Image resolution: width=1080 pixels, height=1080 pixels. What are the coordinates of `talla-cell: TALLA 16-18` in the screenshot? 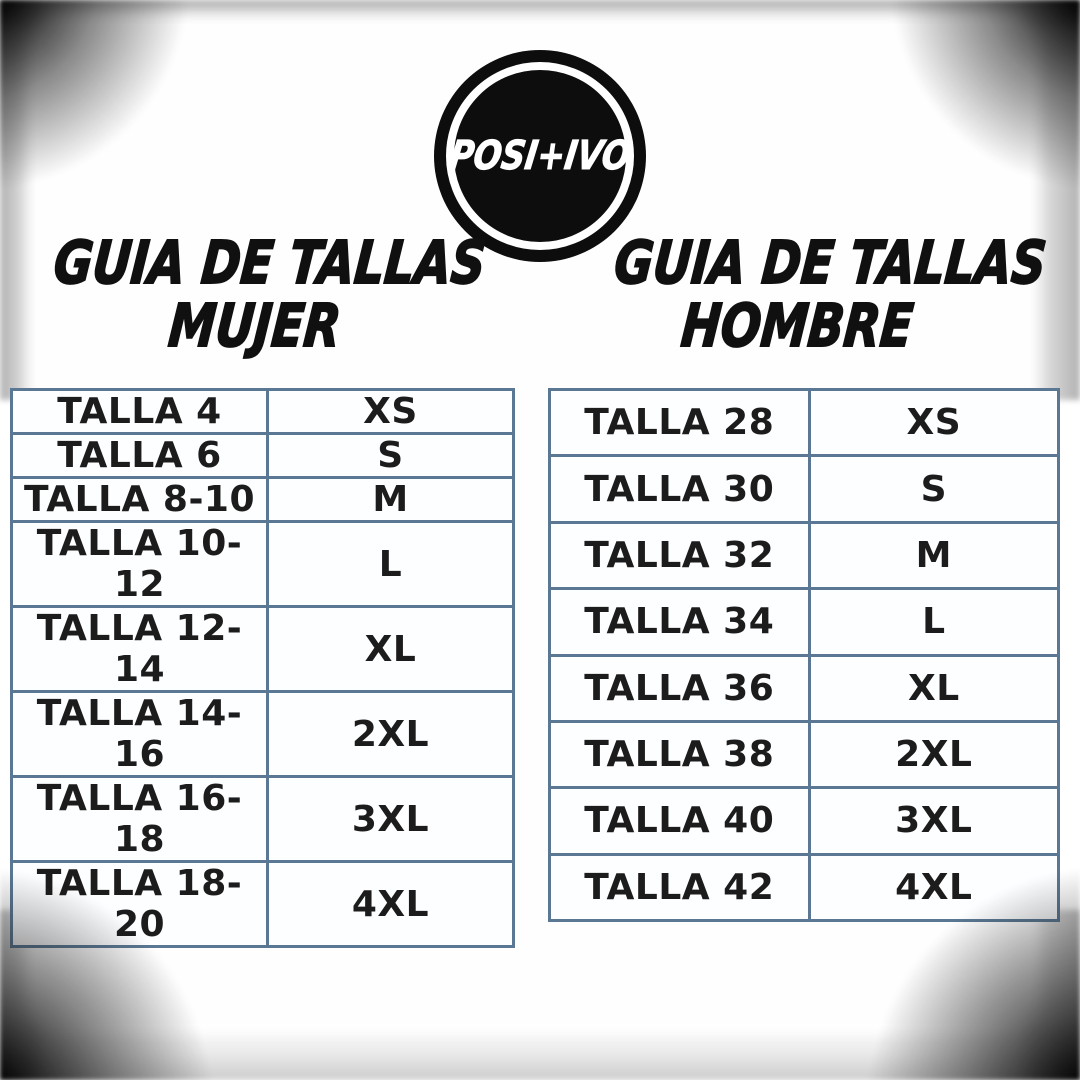 It's located at (139, 819).